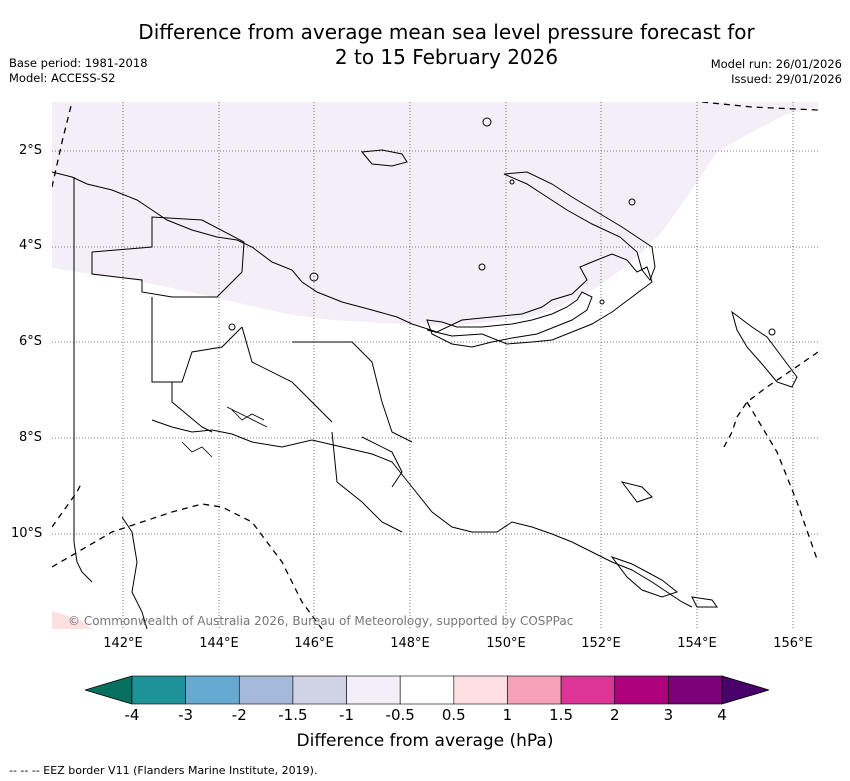 This screenshot has width=850, height=781. I want to click on lon-label-148e: 148°E, so click(410, 643).